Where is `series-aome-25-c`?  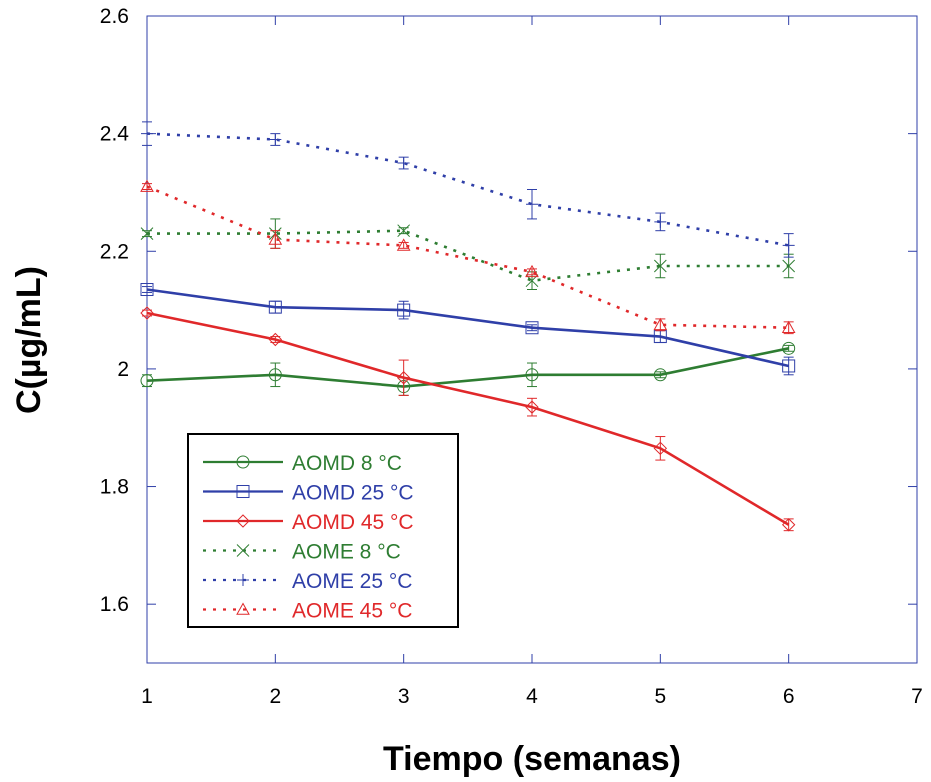 series-aome-25-c is located at coordinates (468, 189).